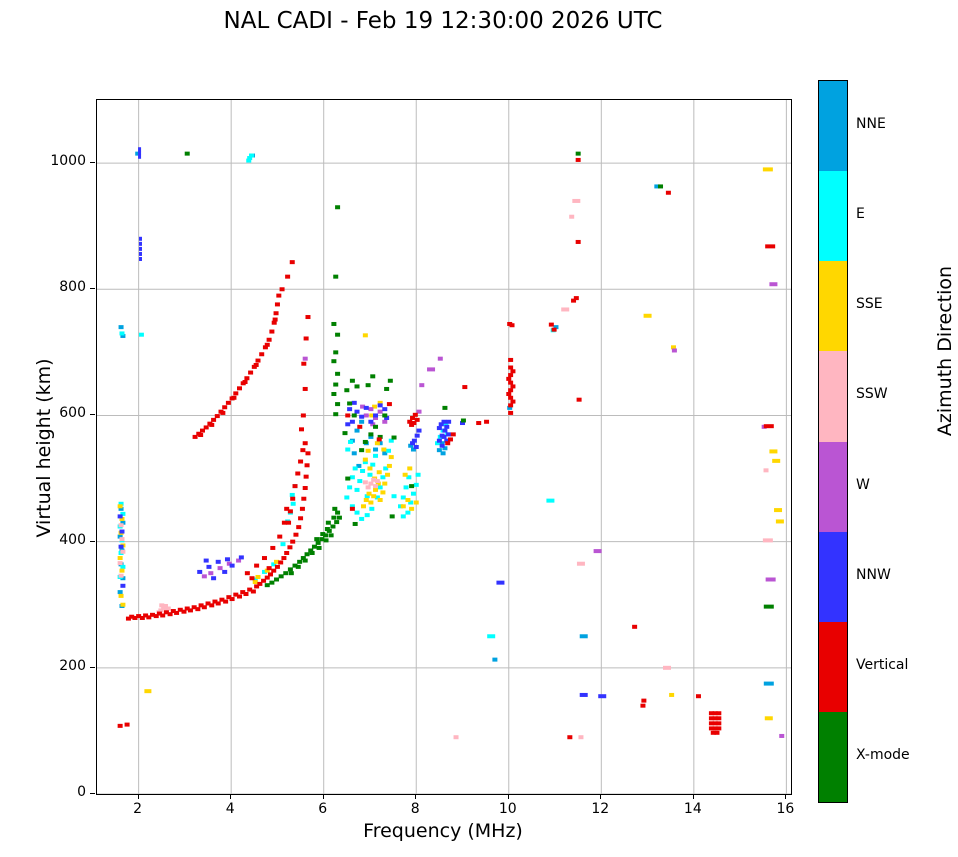 The height and width of the screenshot is (857, 958). What do you see at coordinates (833, 126) in the screenshot?
I see `colorbar-segment-nne` at bounding box center [833, 126].